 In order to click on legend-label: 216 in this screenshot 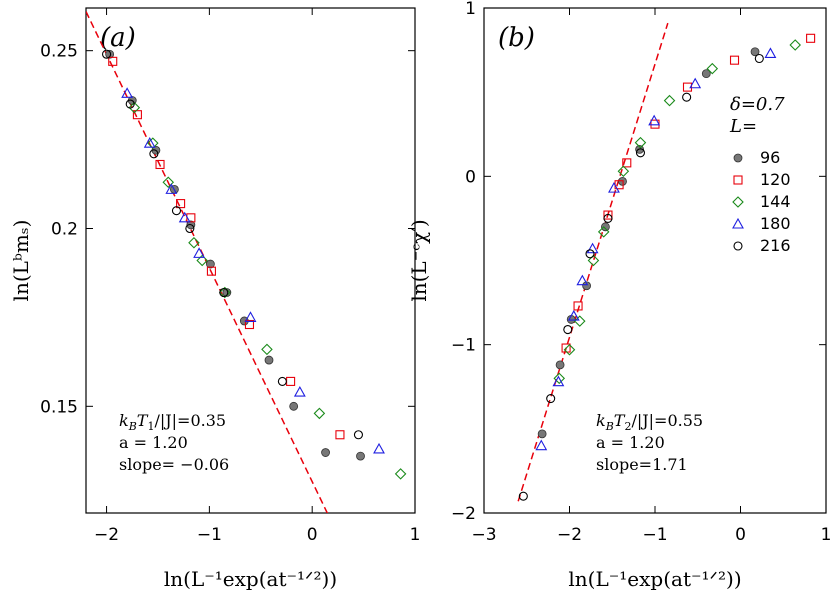, I will do `click(775, 245)`.